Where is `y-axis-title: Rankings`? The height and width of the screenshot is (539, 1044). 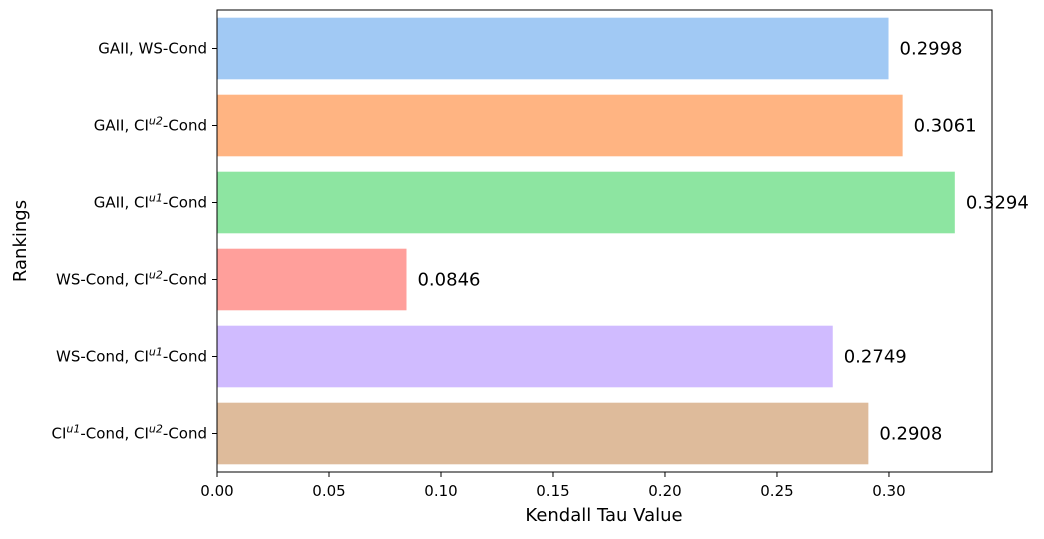
y-axis-title: Rankings is located at coordinates (20, 241).